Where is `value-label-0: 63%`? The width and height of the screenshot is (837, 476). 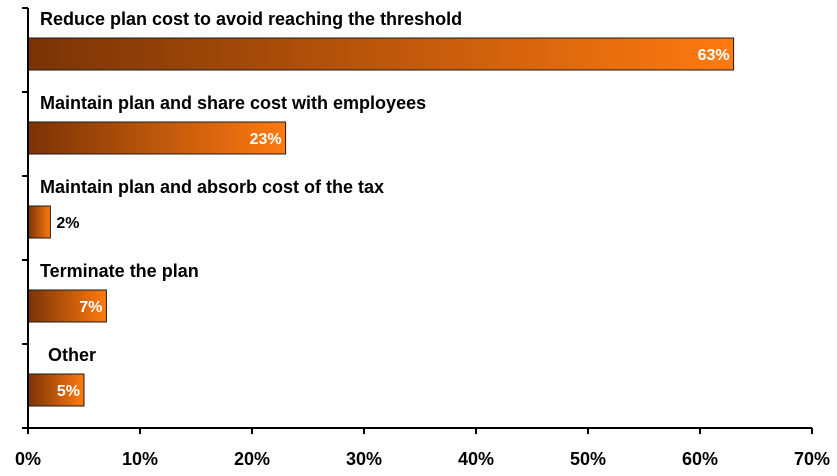
value-label-0: 63% is located at coordinates (714, 55).